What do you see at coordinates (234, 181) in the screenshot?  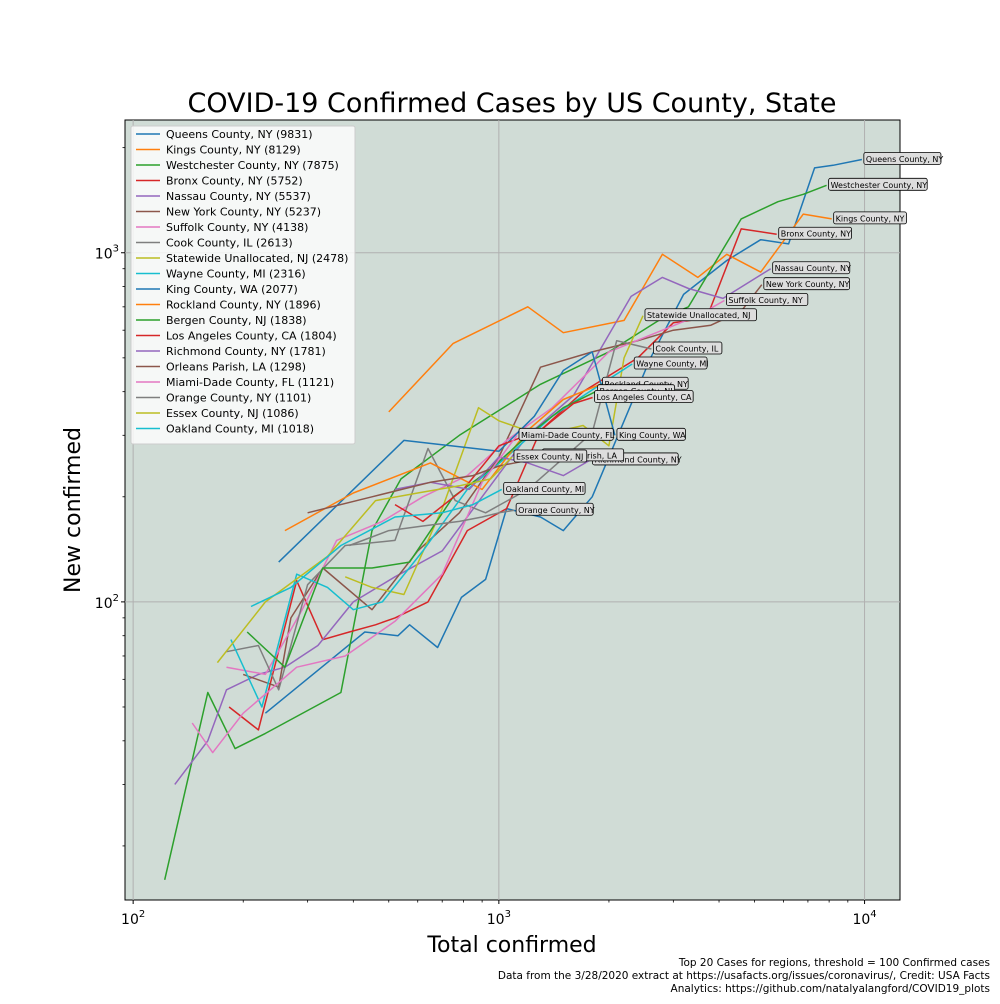 I see `legend-item: Bronx County, NY (5752)` at bounding box center [234, 181].